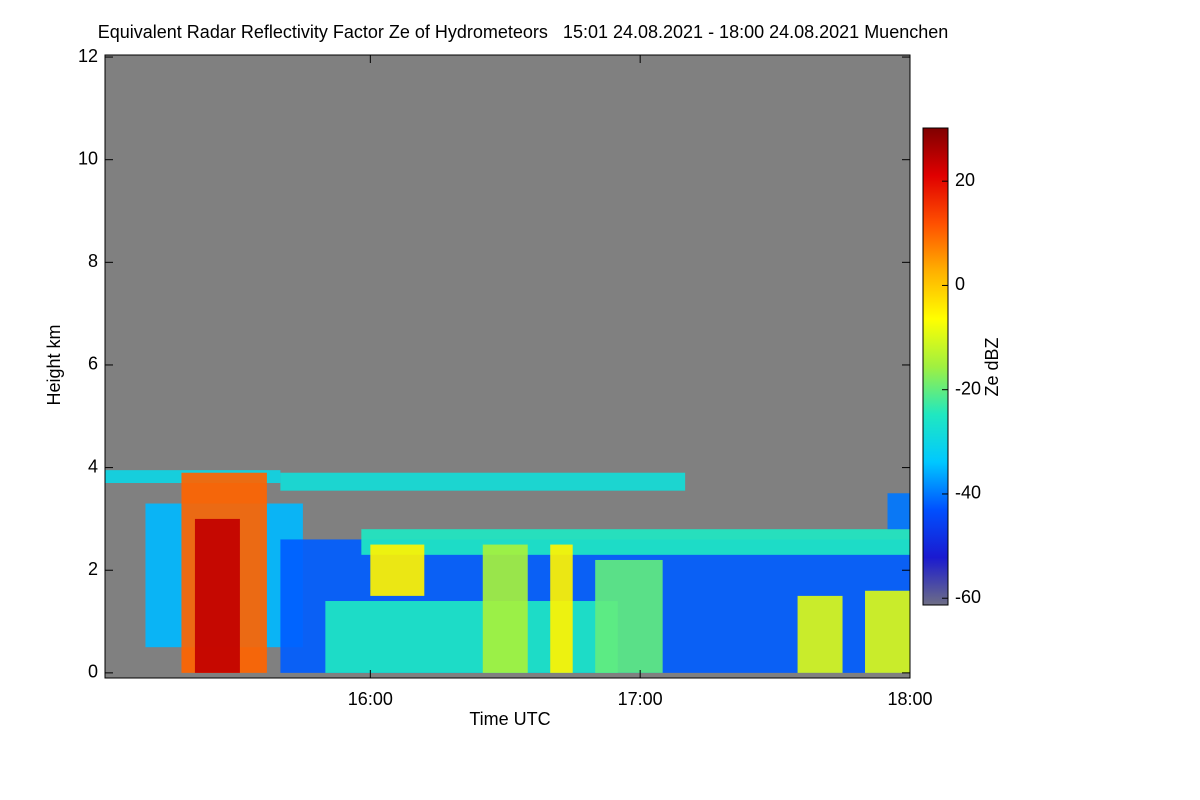  What do you see at coordinates (968, 388) in the screenshot?
I see `colorbar-tick-label: -20` at bounding box center [968, 388].